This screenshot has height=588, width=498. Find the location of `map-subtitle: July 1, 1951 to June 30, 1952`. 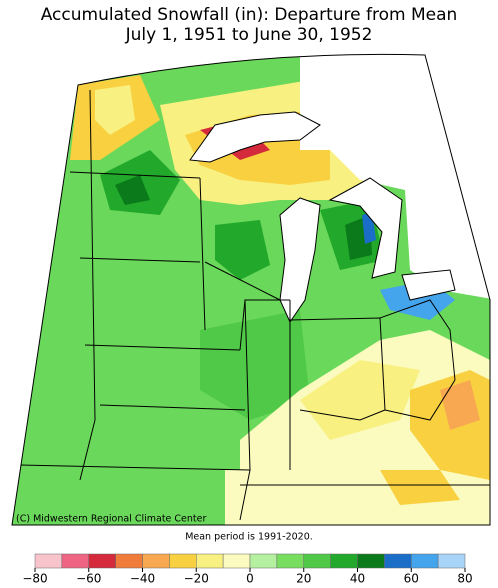

map-subtitle: July 1, 1951 to June 30, 1952 is located at coordinates (249, 35).